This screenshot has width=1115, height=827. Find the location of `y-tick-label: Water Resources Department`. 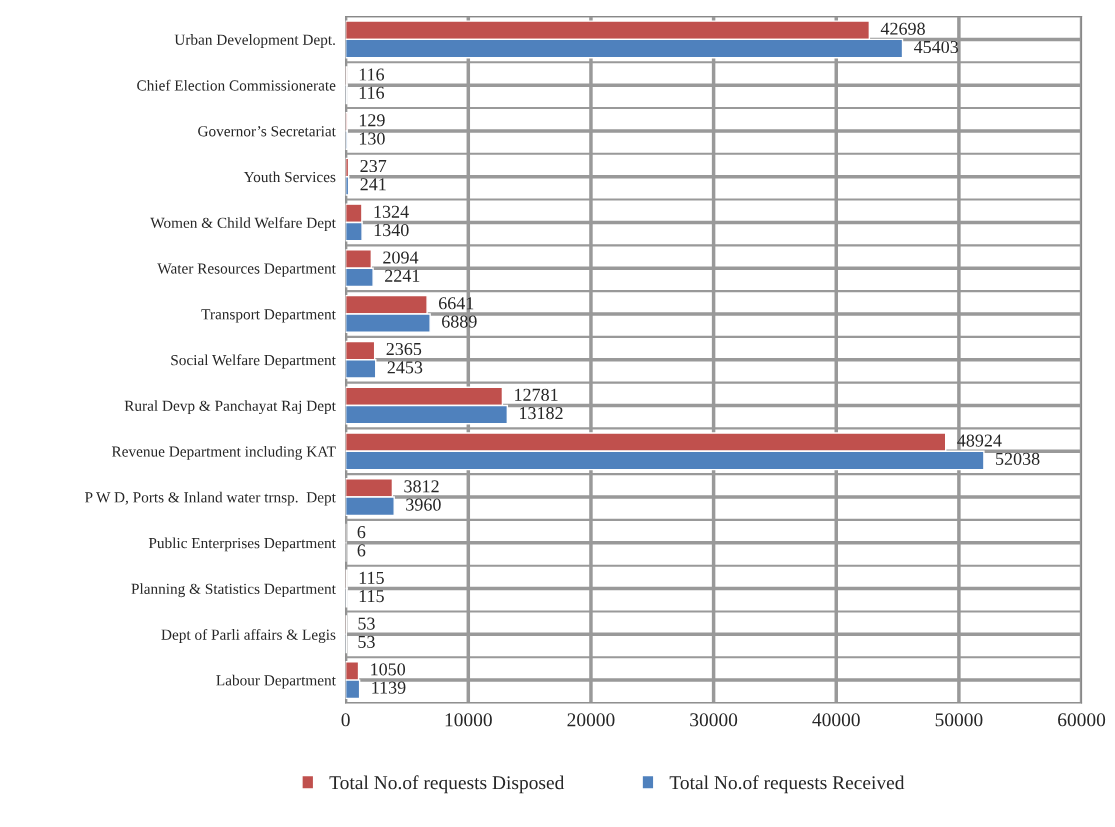

y-tick-label: Water Resources Department is located at coordinates (246, 270).